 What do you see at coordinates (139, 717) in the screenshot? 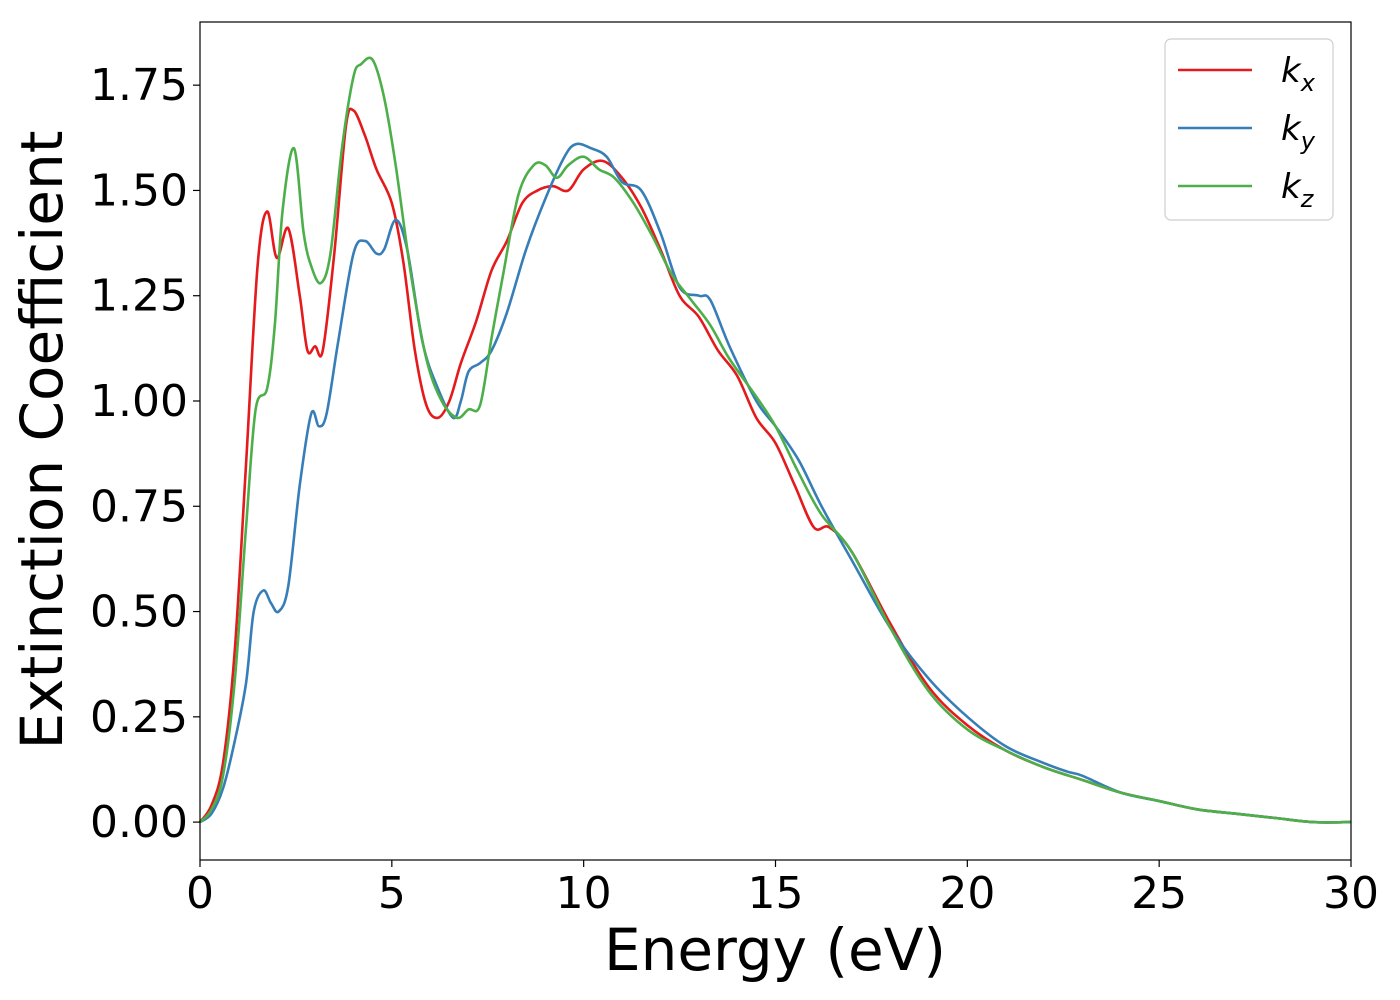
I see `y-tick-label: 0.25` at bounding box center [139, 717].